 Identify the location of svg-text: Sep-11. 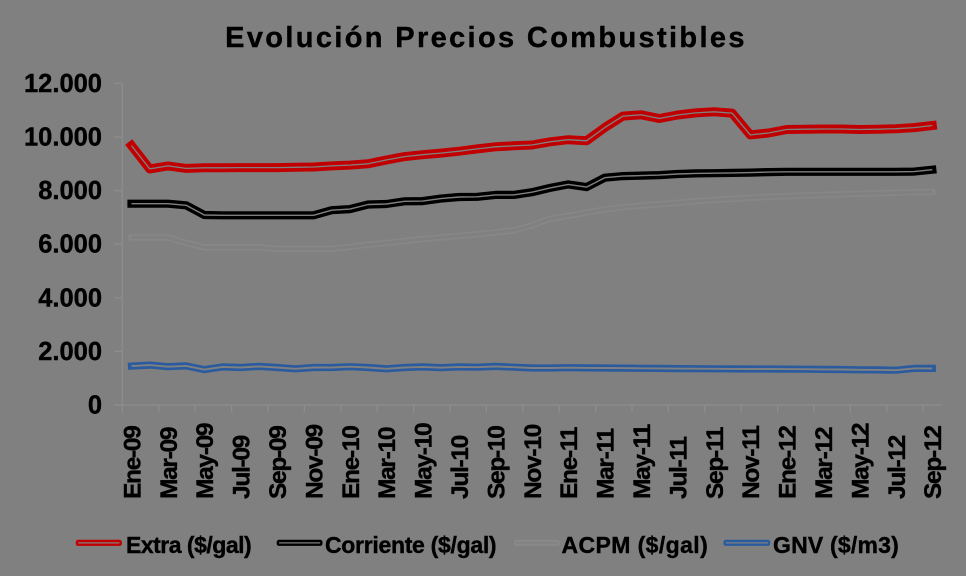
(715, 463).